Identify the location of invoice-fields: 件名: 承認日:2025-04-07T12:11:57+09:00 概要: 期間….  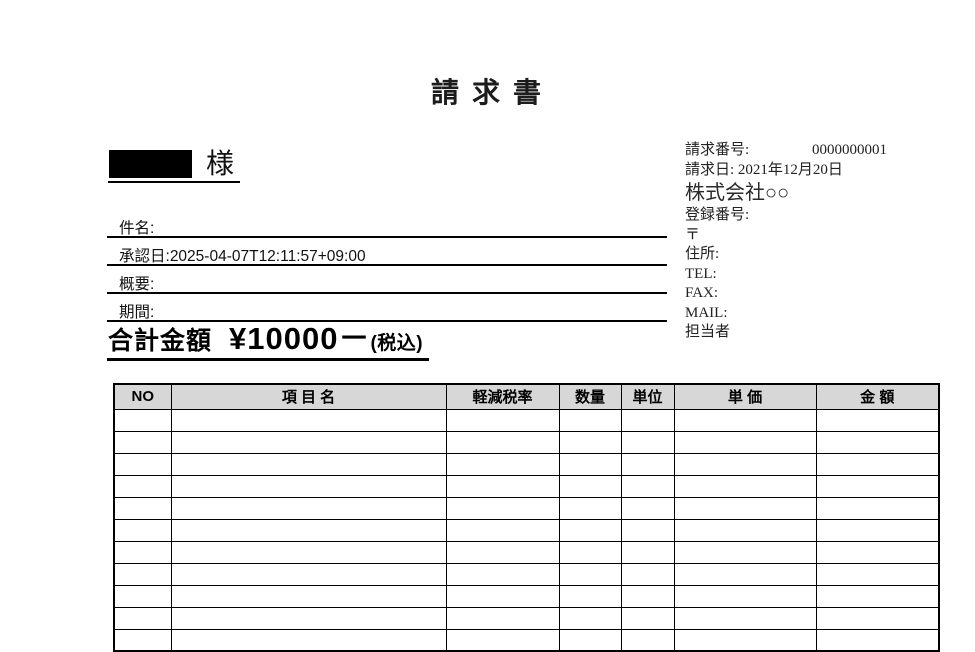
(387, 266).